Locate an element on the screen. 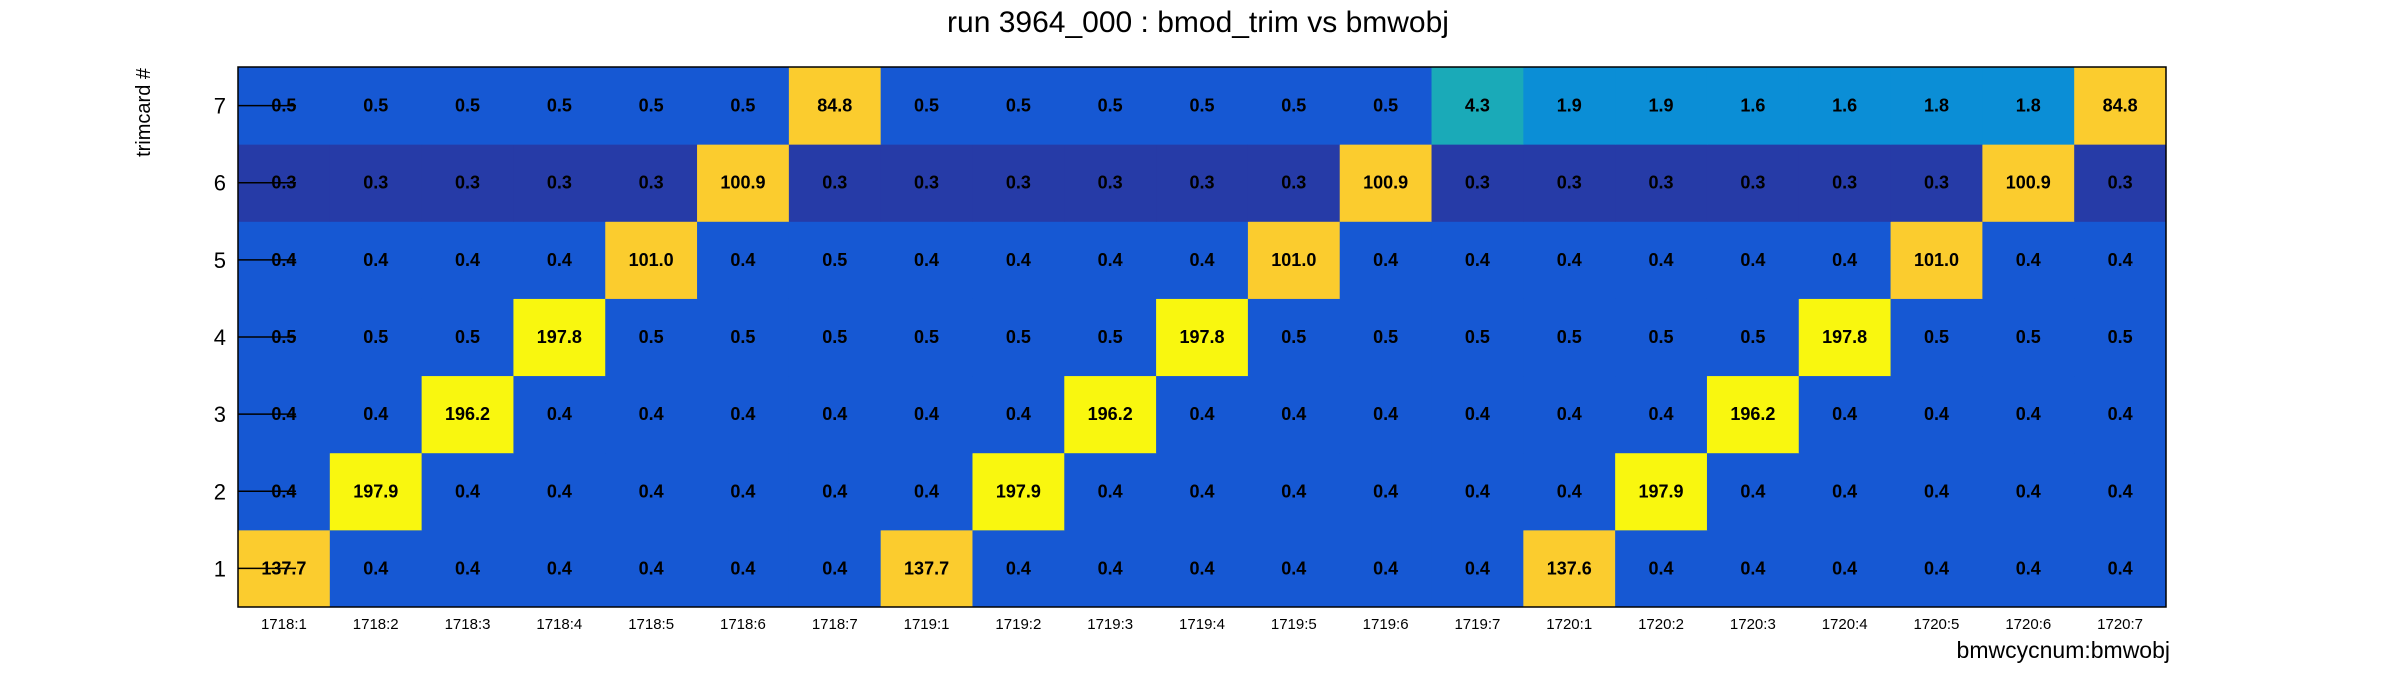 The width and height of the screenshot is (2396, 677). x-tick-label: 1720:4 is located at coordinates (1845, 624).